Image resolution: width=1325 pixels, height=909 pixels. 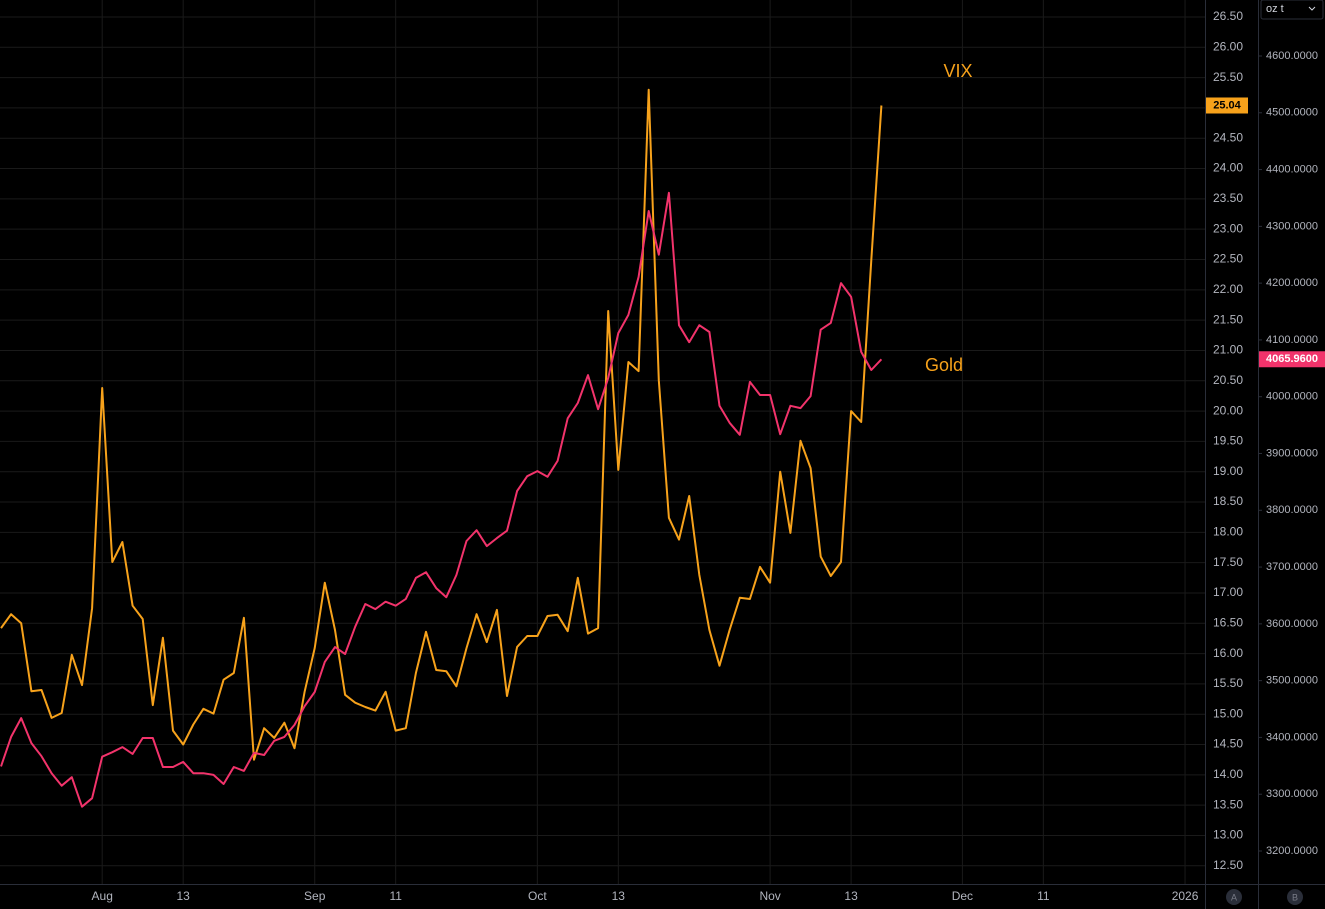 What do you see at coordinates (1292, 567) in the screenshot?
I see `y2-tick-label: 3700.0000` at bounding box center [1292, 567].